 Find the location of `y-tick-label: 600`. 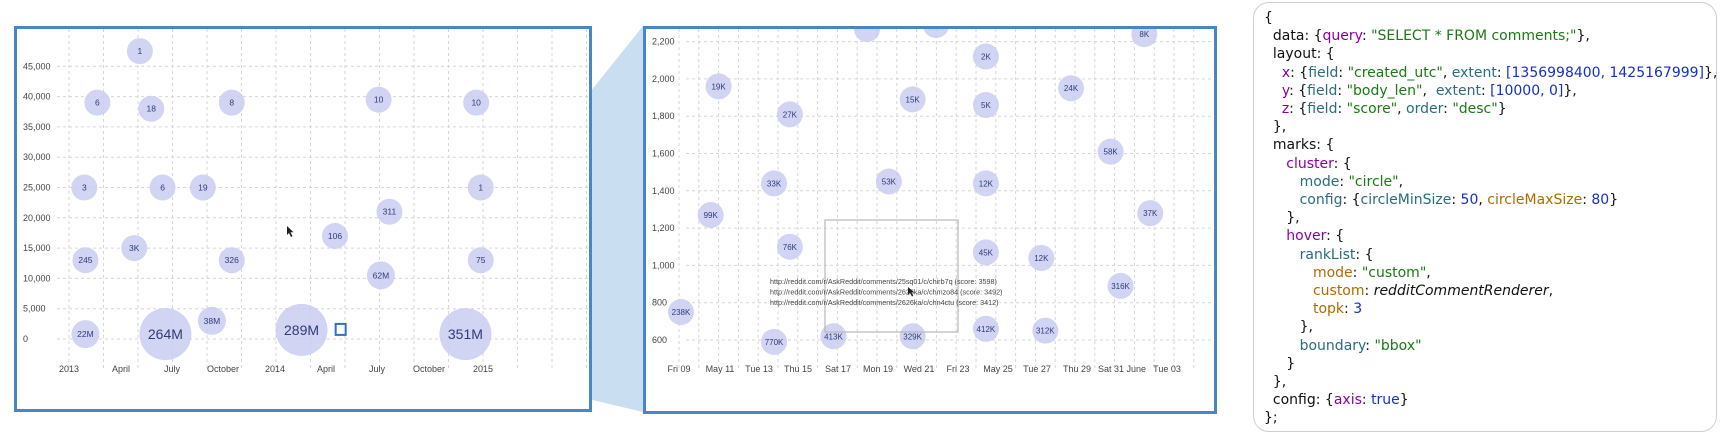

y-tick-label: 600 is located at coordinates (659, 340).